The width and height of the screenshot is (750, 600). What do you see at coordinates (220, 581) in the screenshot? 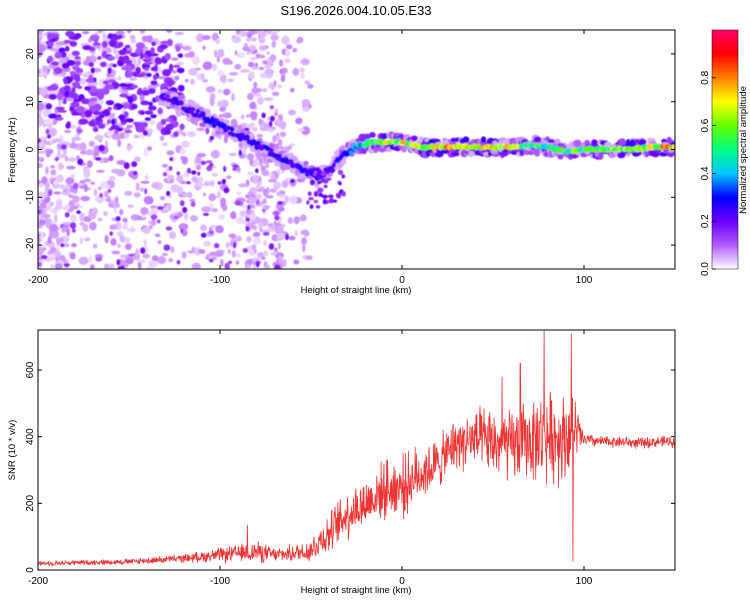
I see `snr-x-tick-label: -100` at bounding box center [220, 581].